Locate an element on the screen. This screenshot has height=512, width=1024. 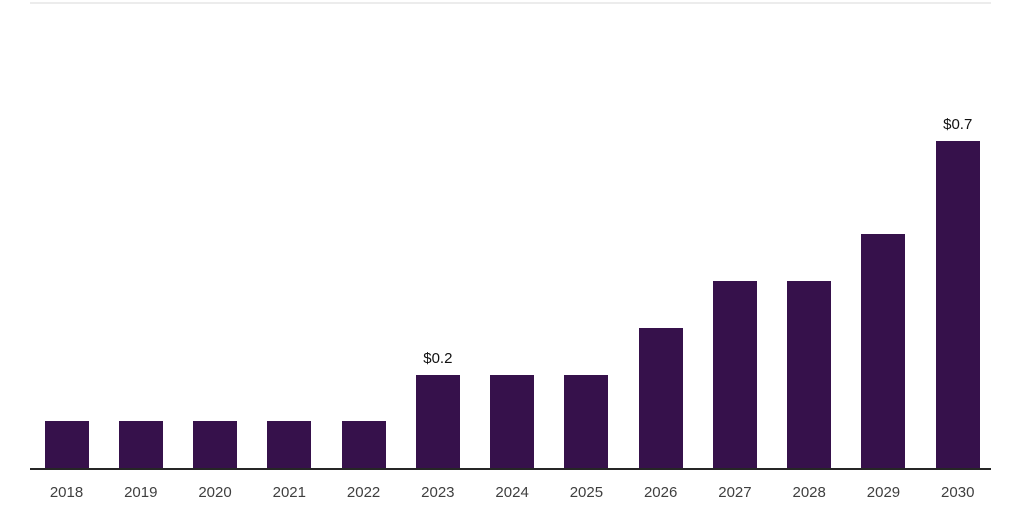
x-tick-label-2021: 2021 is located at coordinates (289, 492).